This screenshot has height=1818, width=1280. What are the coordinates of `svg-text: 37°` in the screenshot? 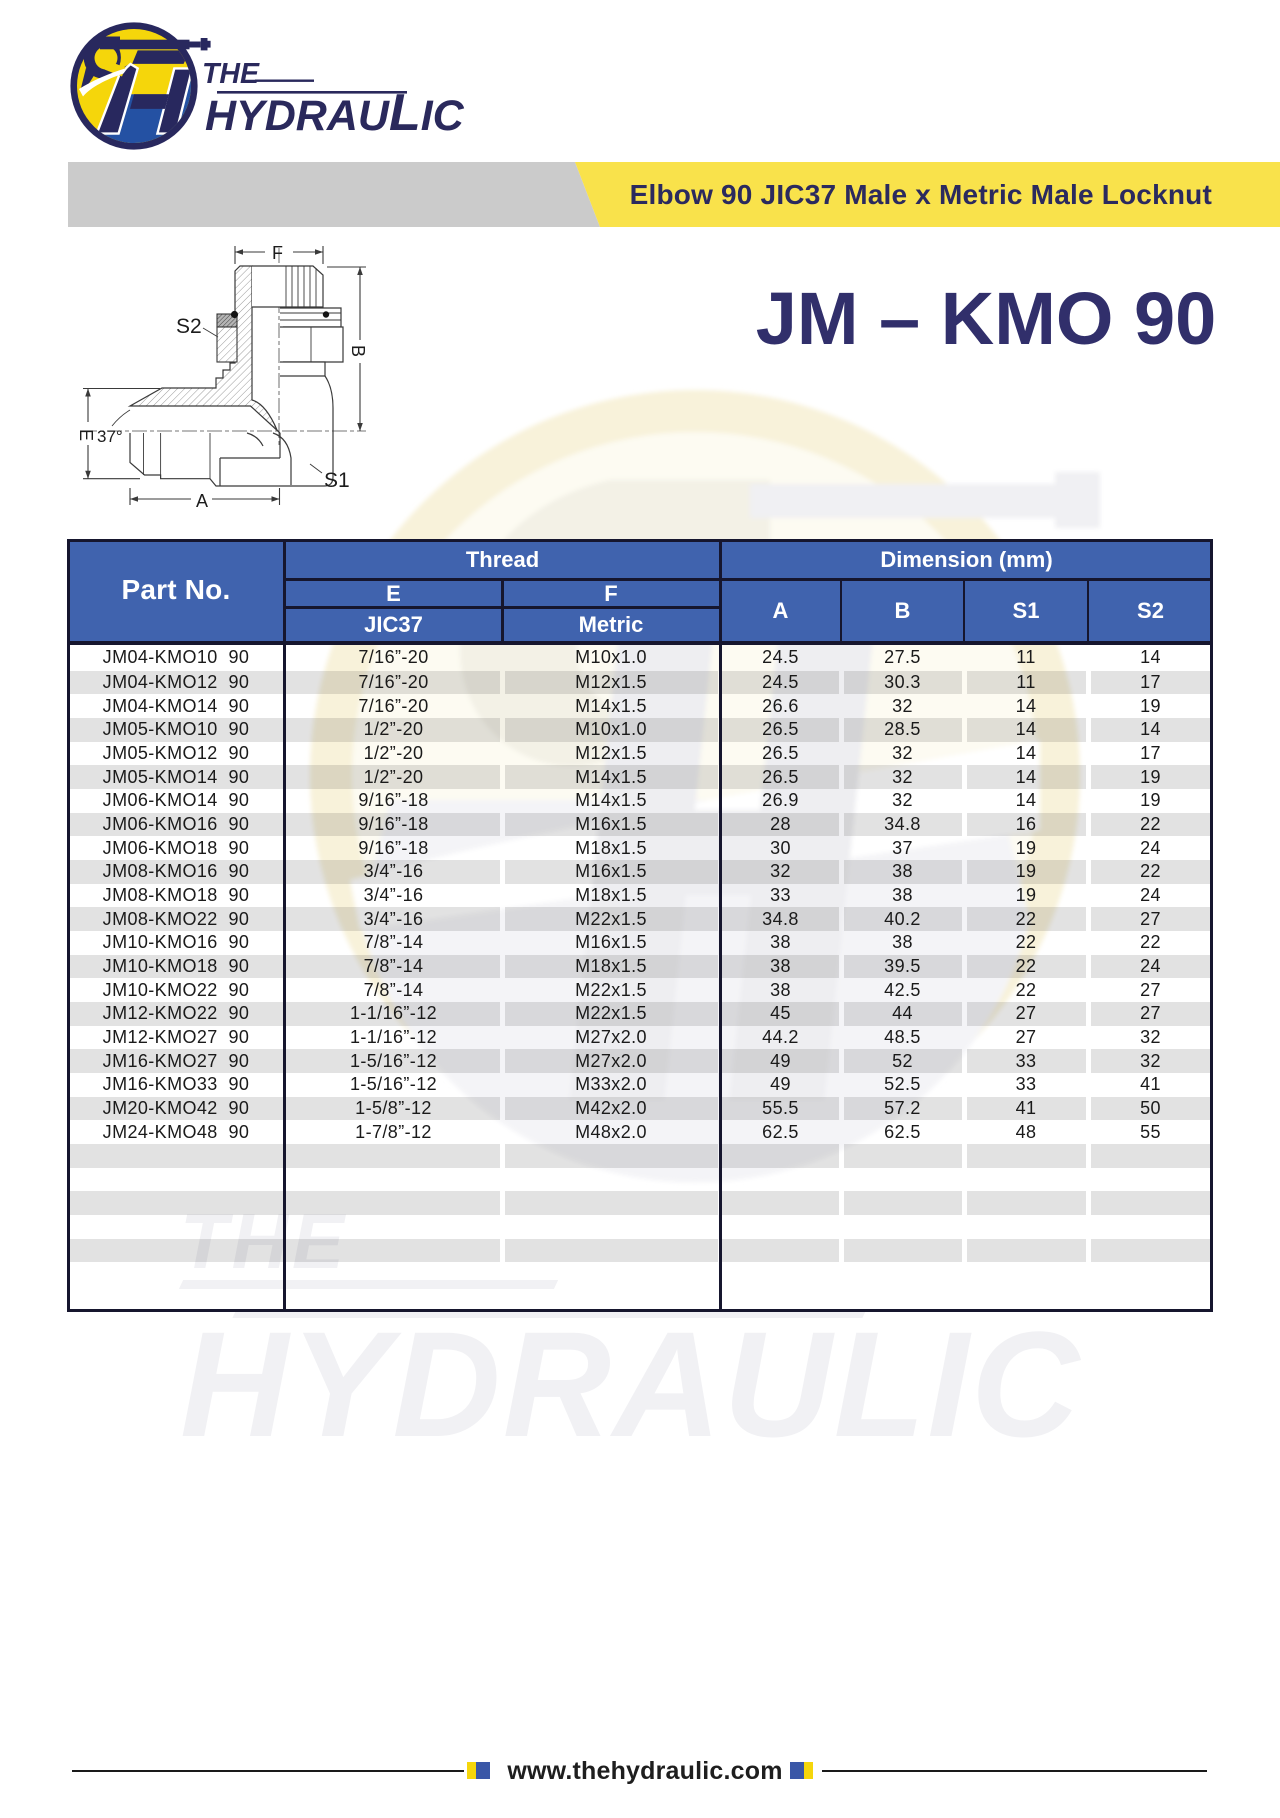 It's located at (110, 436).